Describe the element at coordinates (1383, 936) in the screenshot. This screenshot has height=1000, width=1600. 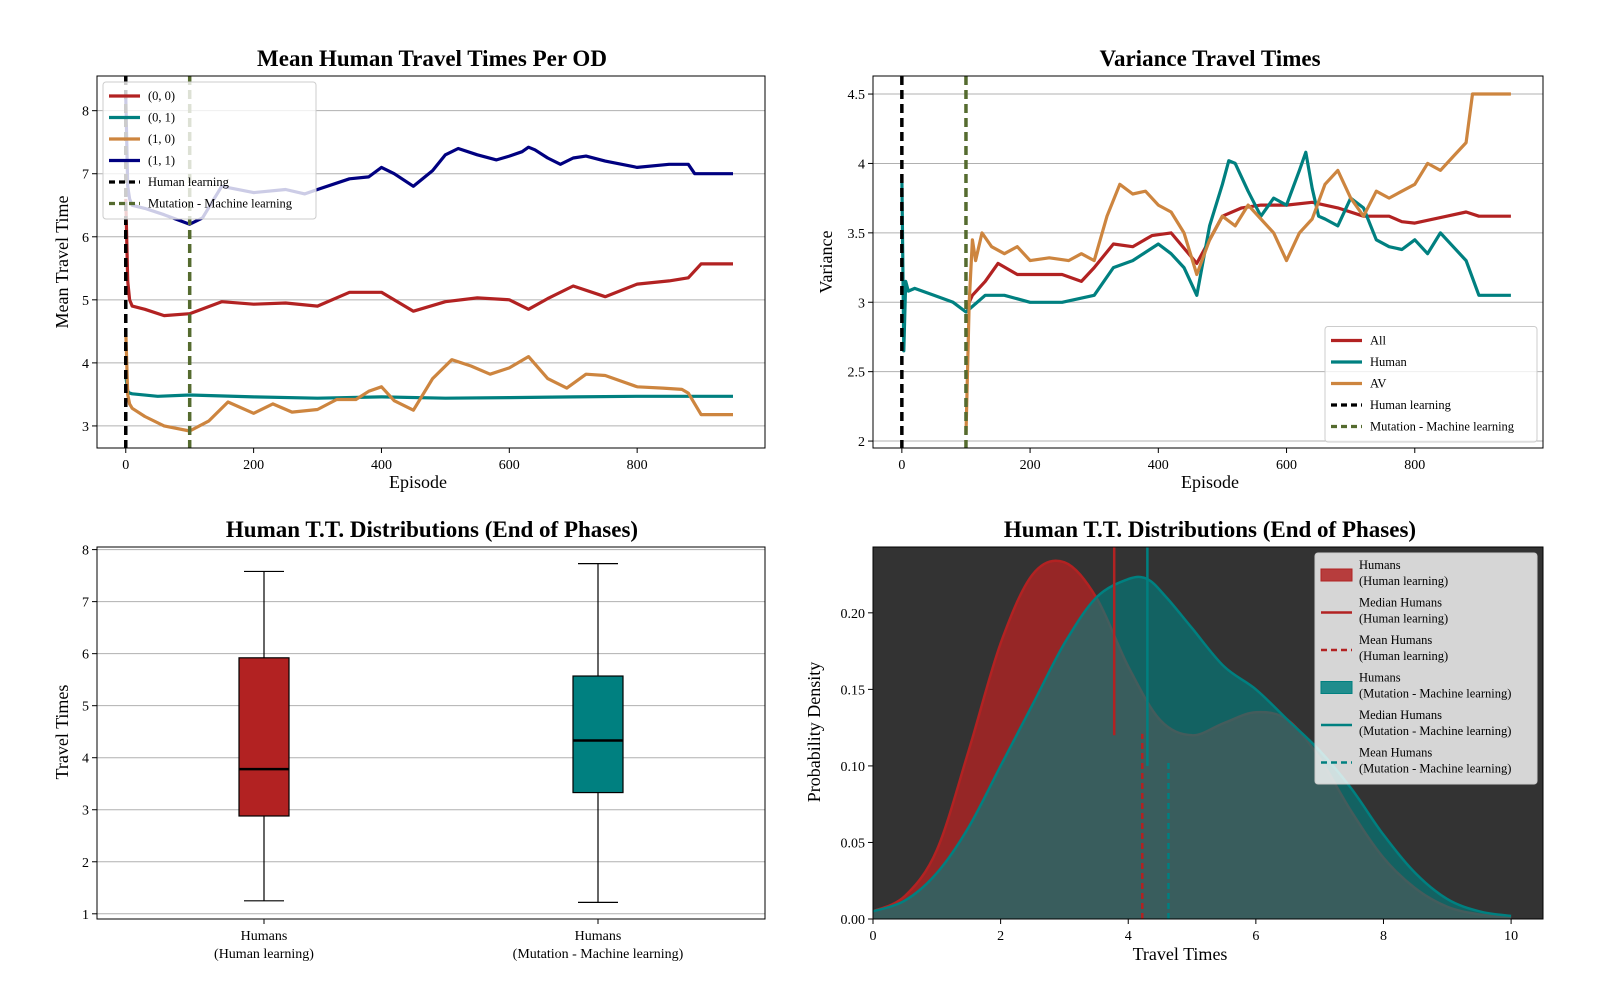
I see `x-tick-label: 8` at that location.